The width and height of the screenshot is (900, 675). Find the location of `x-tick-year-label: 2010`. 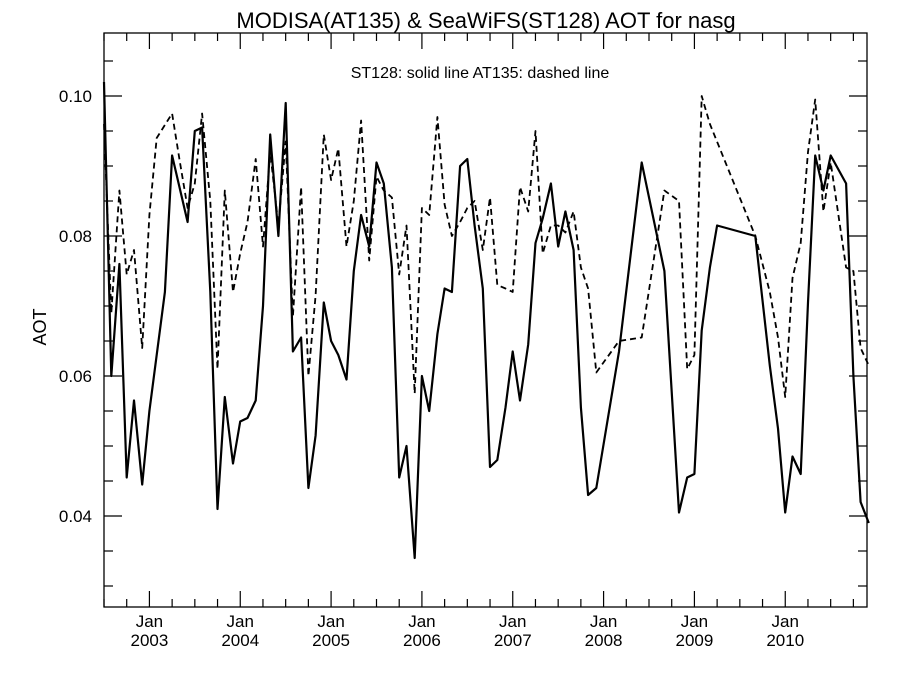

x-tick-year-label: 2010 is located at coordinates (785, 640).